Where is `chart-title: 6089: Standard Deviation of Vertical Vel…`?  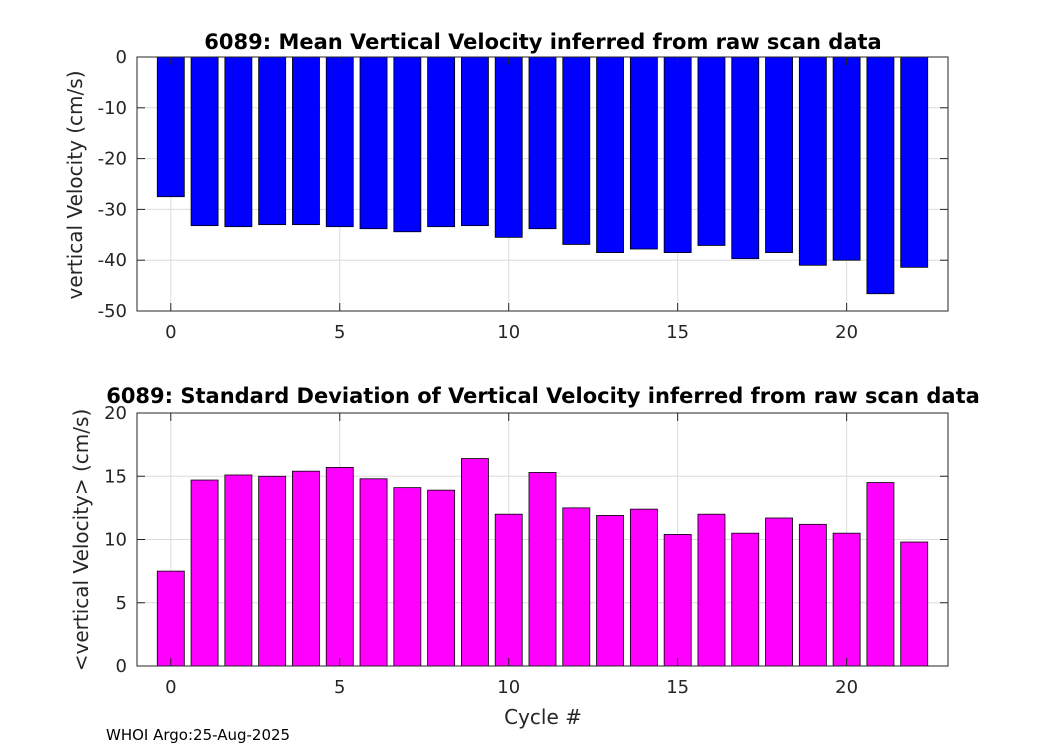 chart-title: 6089: Standard Deviation of Vertical Vel… is located at coordinates (543, 396).